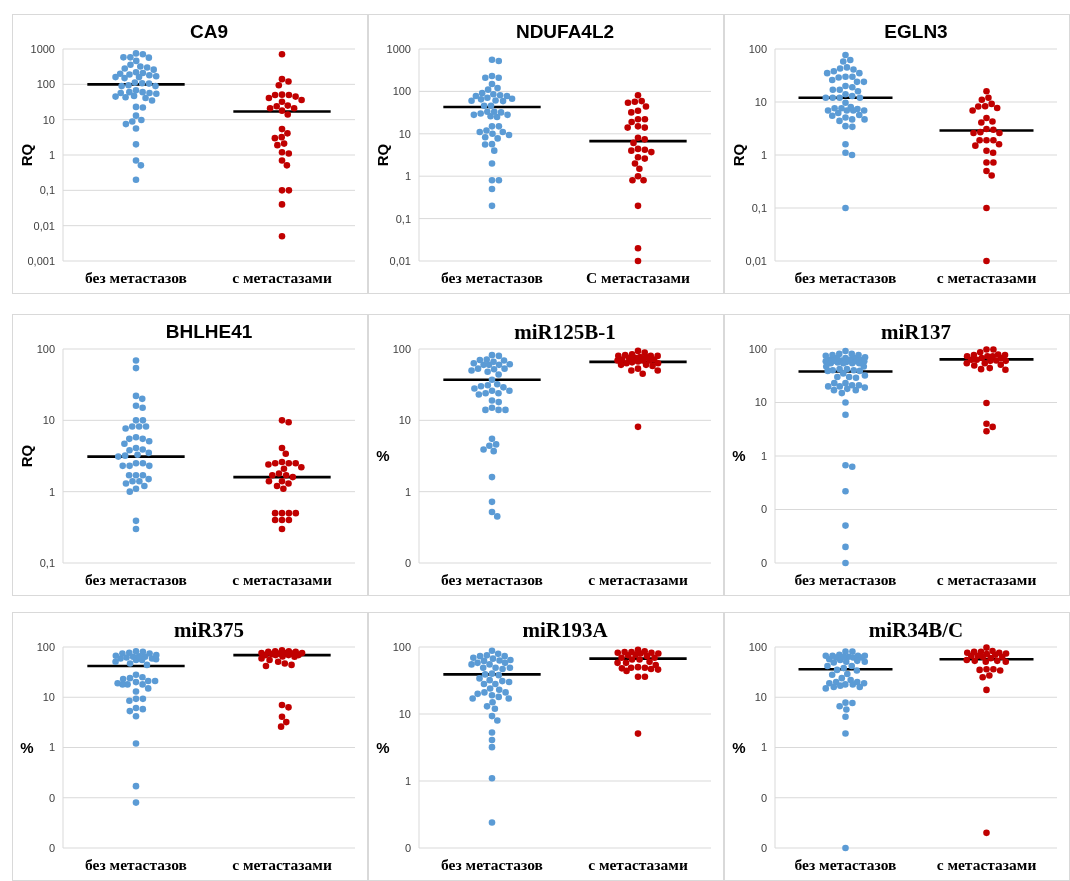 The height and width of the screenshot is (881, 1070). What do you see at coordinates (41, 260) in the screenshot?
I see `y-tick-label: 0,001` at bounding box center [41, 260].